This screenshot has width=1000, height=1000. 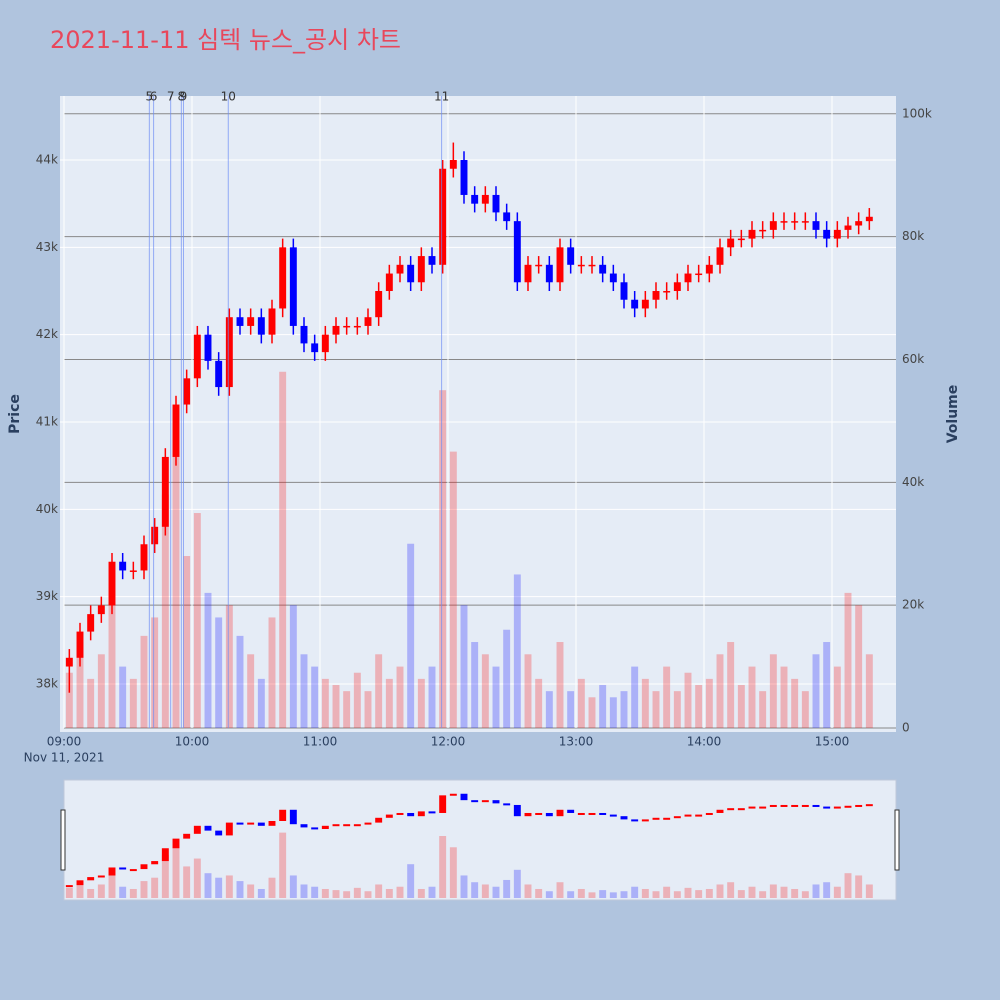 I want to click on y-tick-label: 41k, so click(x=47, y=421).